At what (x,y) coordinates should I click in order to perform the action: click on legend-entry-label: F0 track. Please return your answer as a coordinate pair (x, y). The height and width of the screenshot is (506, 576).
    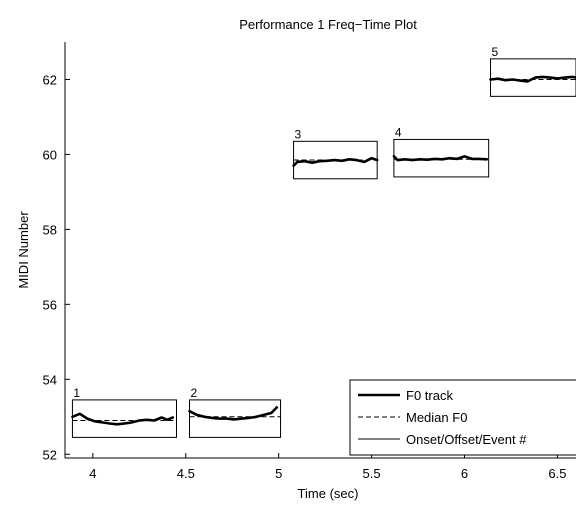
    Looking at the image, I should click on (429, 395).